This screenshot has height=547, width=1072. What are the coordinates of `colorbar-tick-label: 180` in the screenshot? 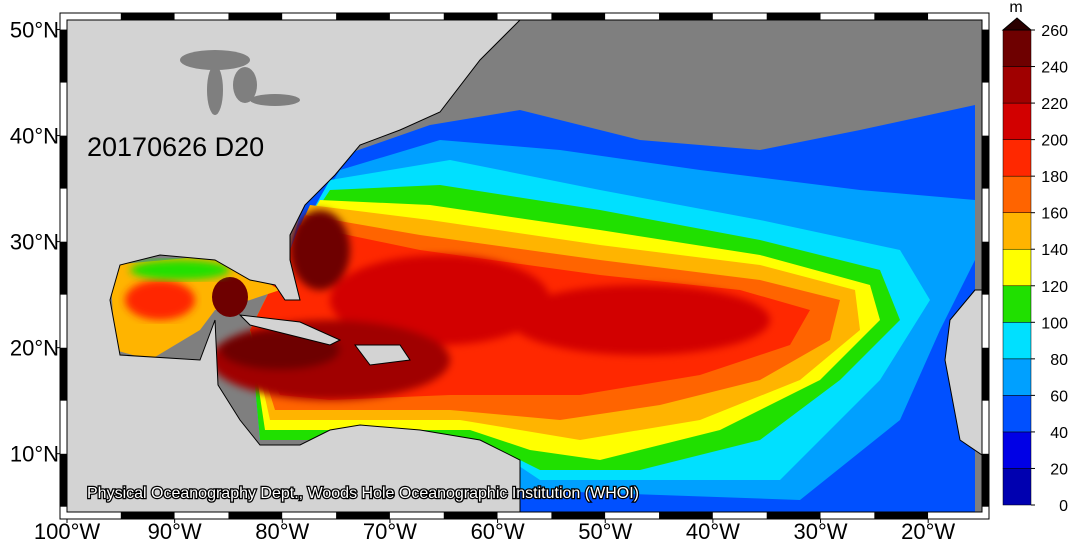 It's located at (1054, 177).